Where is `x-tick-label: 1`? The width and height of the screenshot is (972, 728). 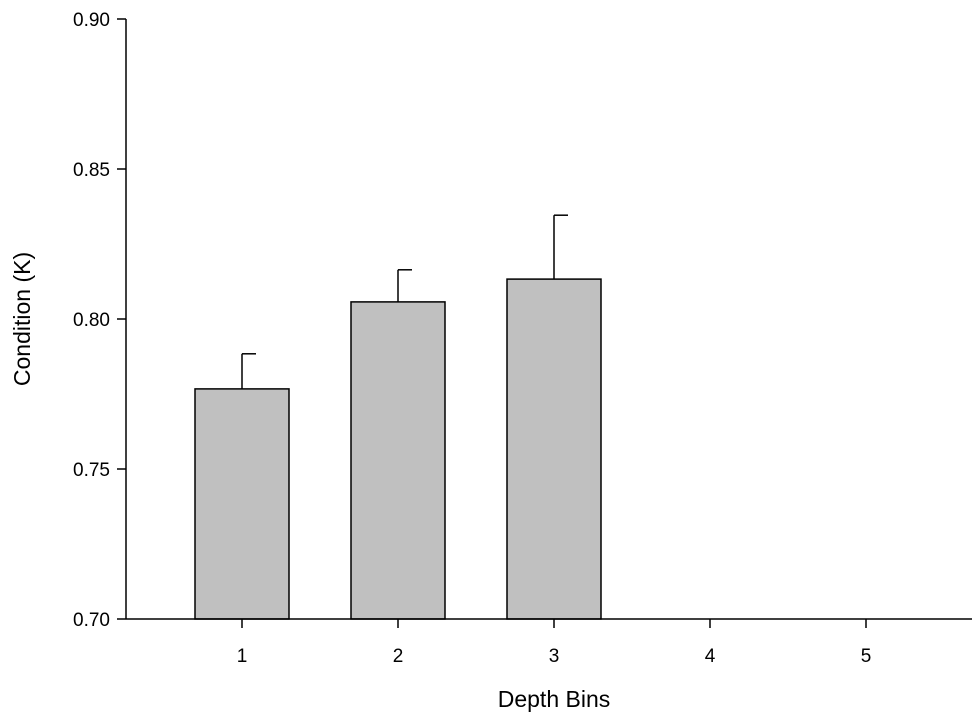
x-tick-label: 1 is located at coordinates (242, 656).